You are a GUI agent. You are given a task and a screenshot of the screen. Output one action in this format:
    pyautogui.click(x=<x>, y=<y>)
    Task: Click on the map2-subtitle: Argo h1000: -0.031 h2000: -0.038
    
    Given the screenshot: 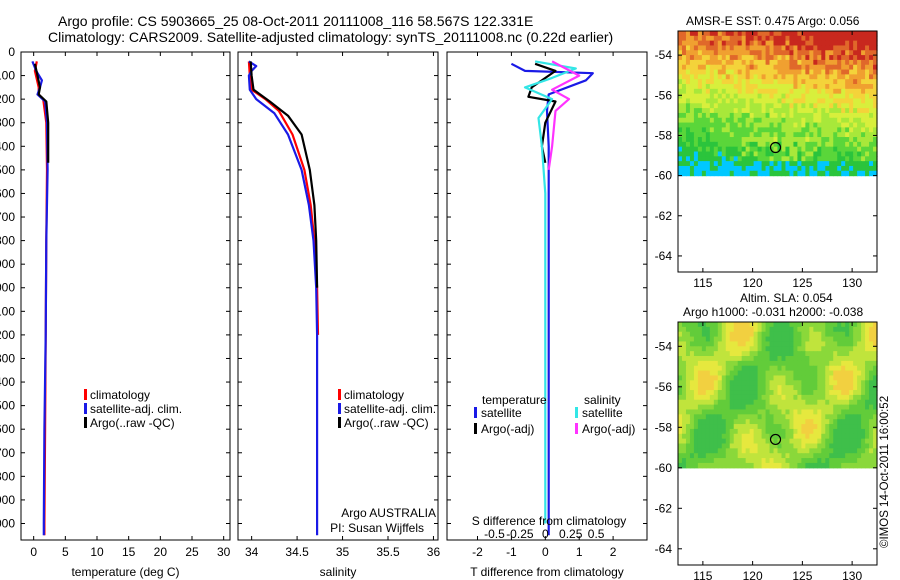 What is the action you would take?
    pyautogui.click(x=773, y=312)
    